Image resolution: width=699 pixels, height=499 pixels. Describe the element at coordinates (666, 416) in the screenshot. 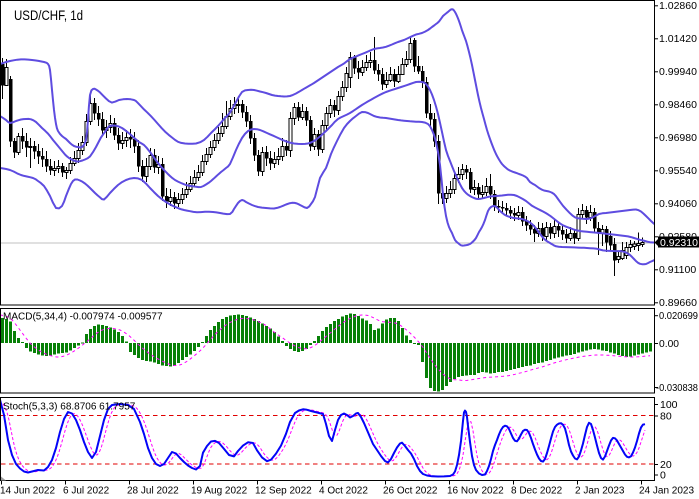

I see `svg-text: 80` at that location.